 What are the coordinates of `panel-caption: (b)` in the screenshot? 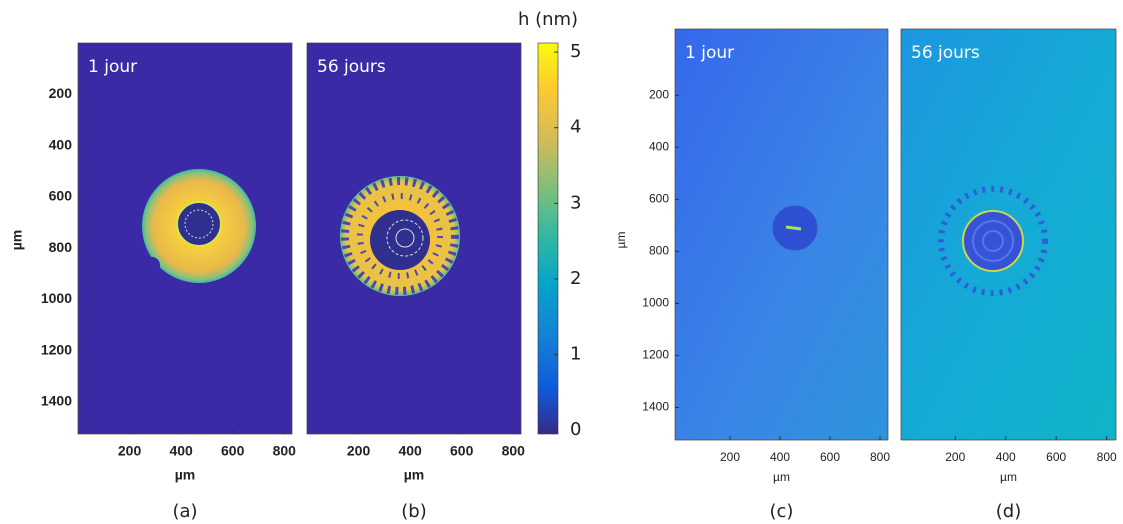 It's located at (413, 511).